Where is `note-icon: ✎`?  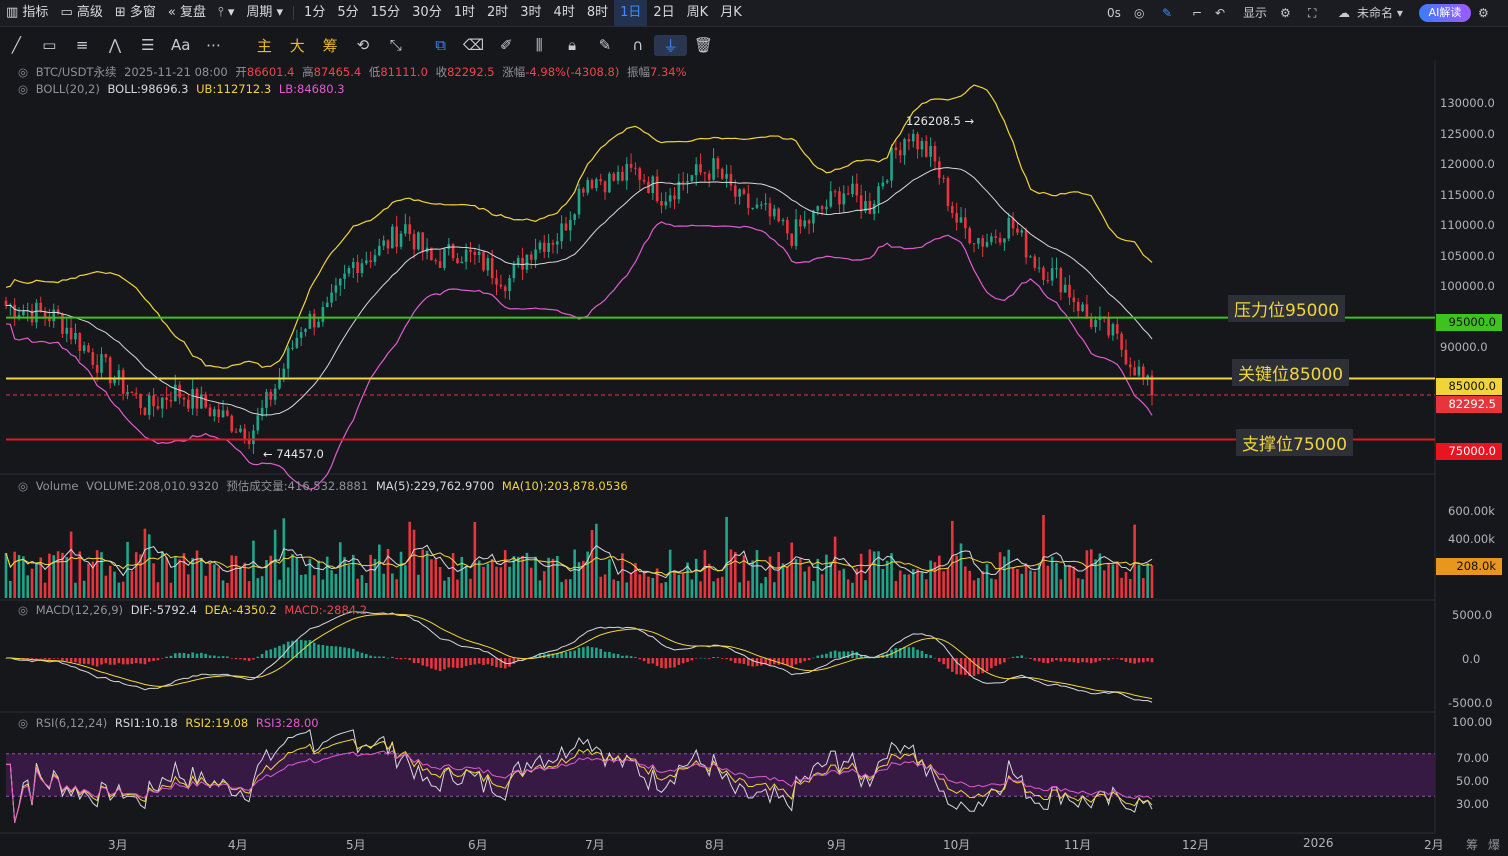 note-icon: ✎ is located at coordinates (605, 45).